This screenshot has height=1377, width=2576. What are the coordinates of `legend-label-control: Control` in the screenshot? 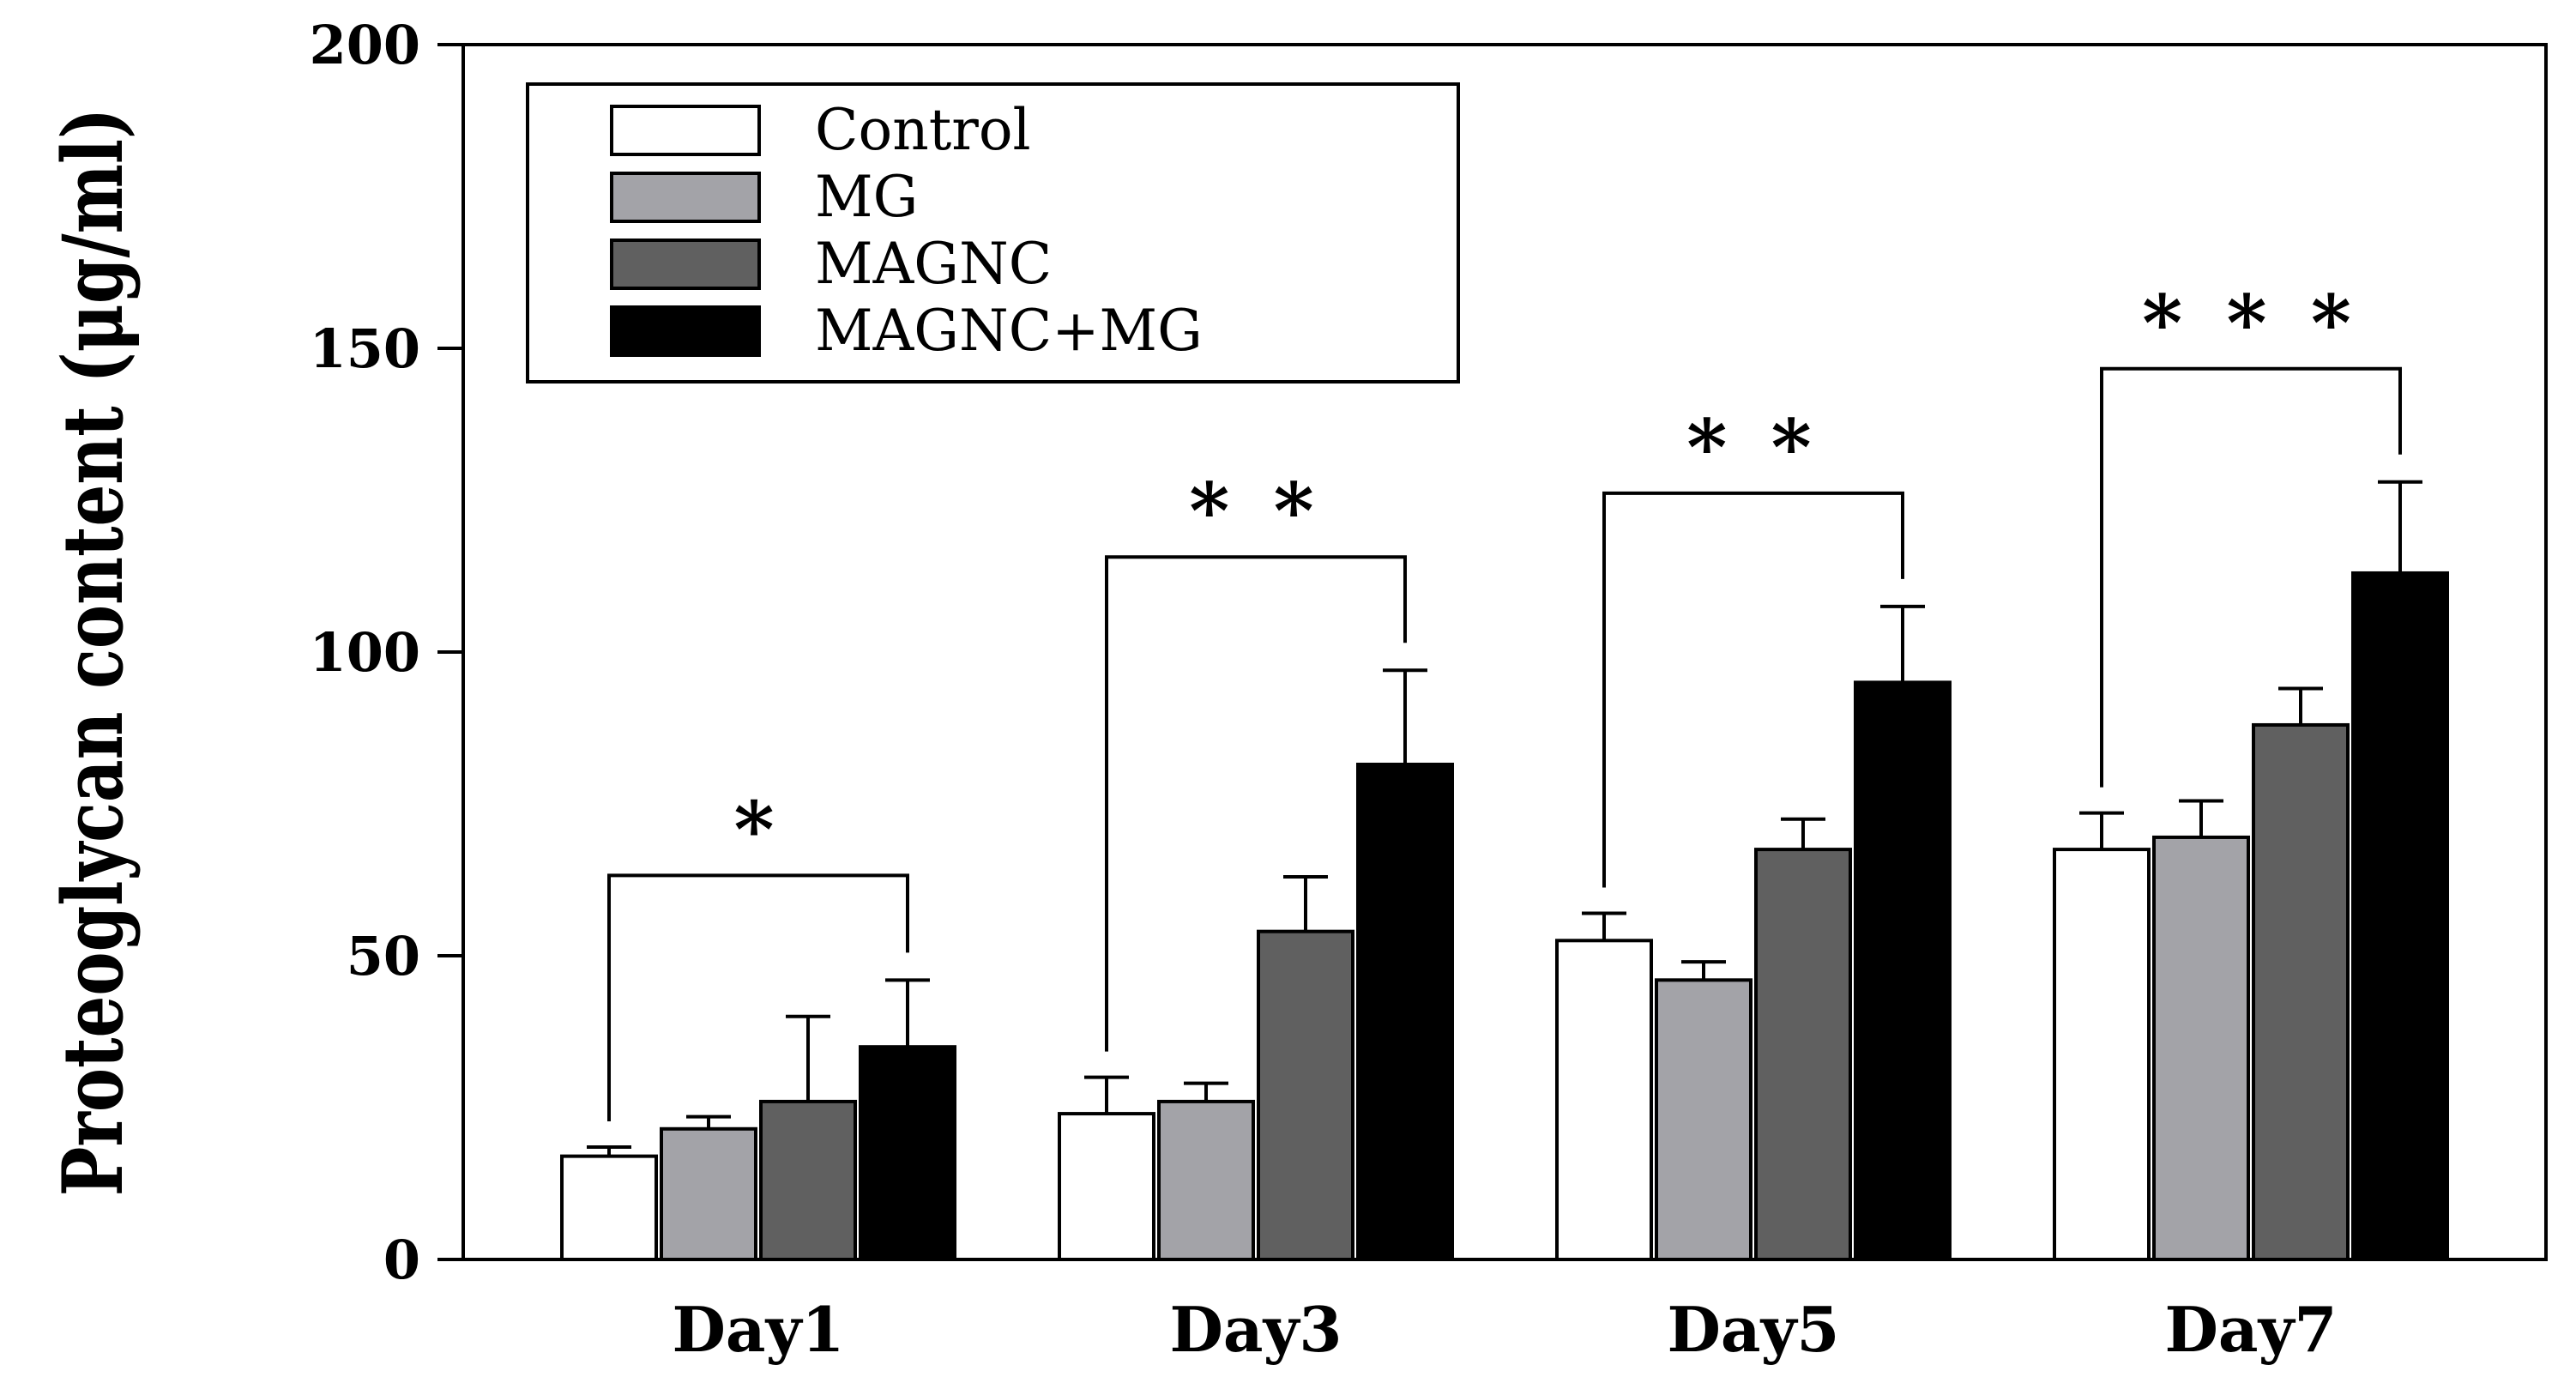 It's located at (923, 130).